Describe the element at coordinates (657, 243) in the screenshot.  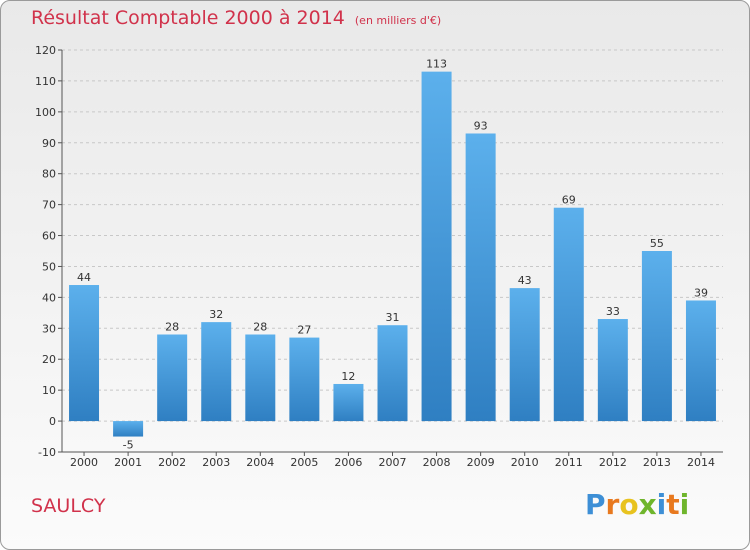
I see `data-label: 55` at that location.